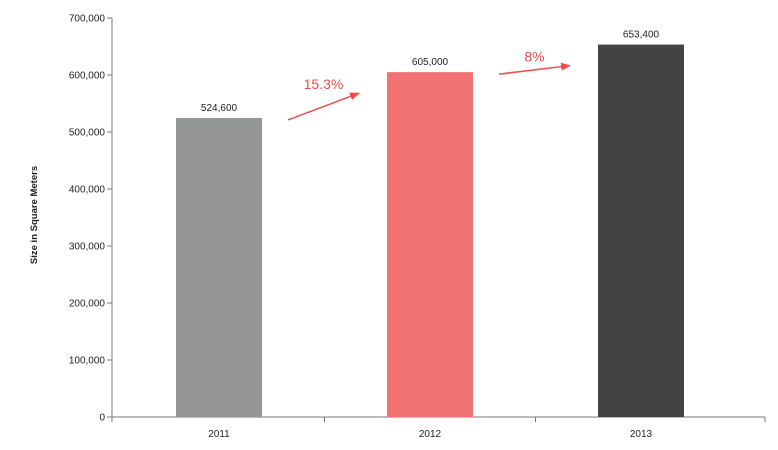 This screenshot has height=450, width=778. I want to click on bar-2011, so click(219, 267).